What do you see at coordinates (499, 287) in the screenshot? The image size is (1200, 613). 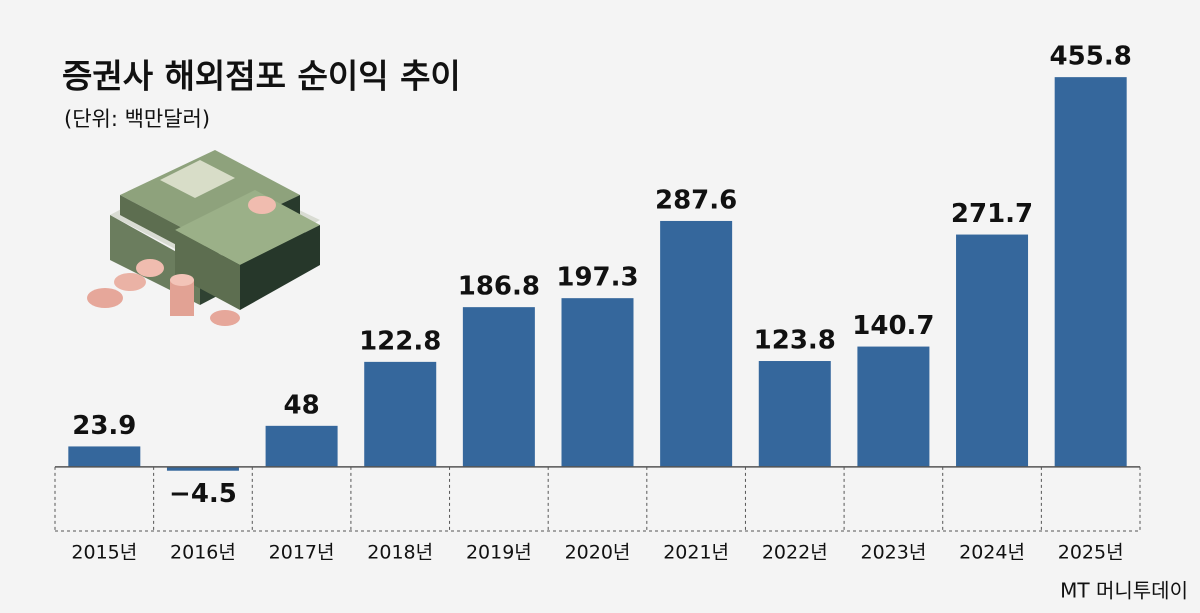 I see `value-label: 186.8` at bounding box center [499, 287].